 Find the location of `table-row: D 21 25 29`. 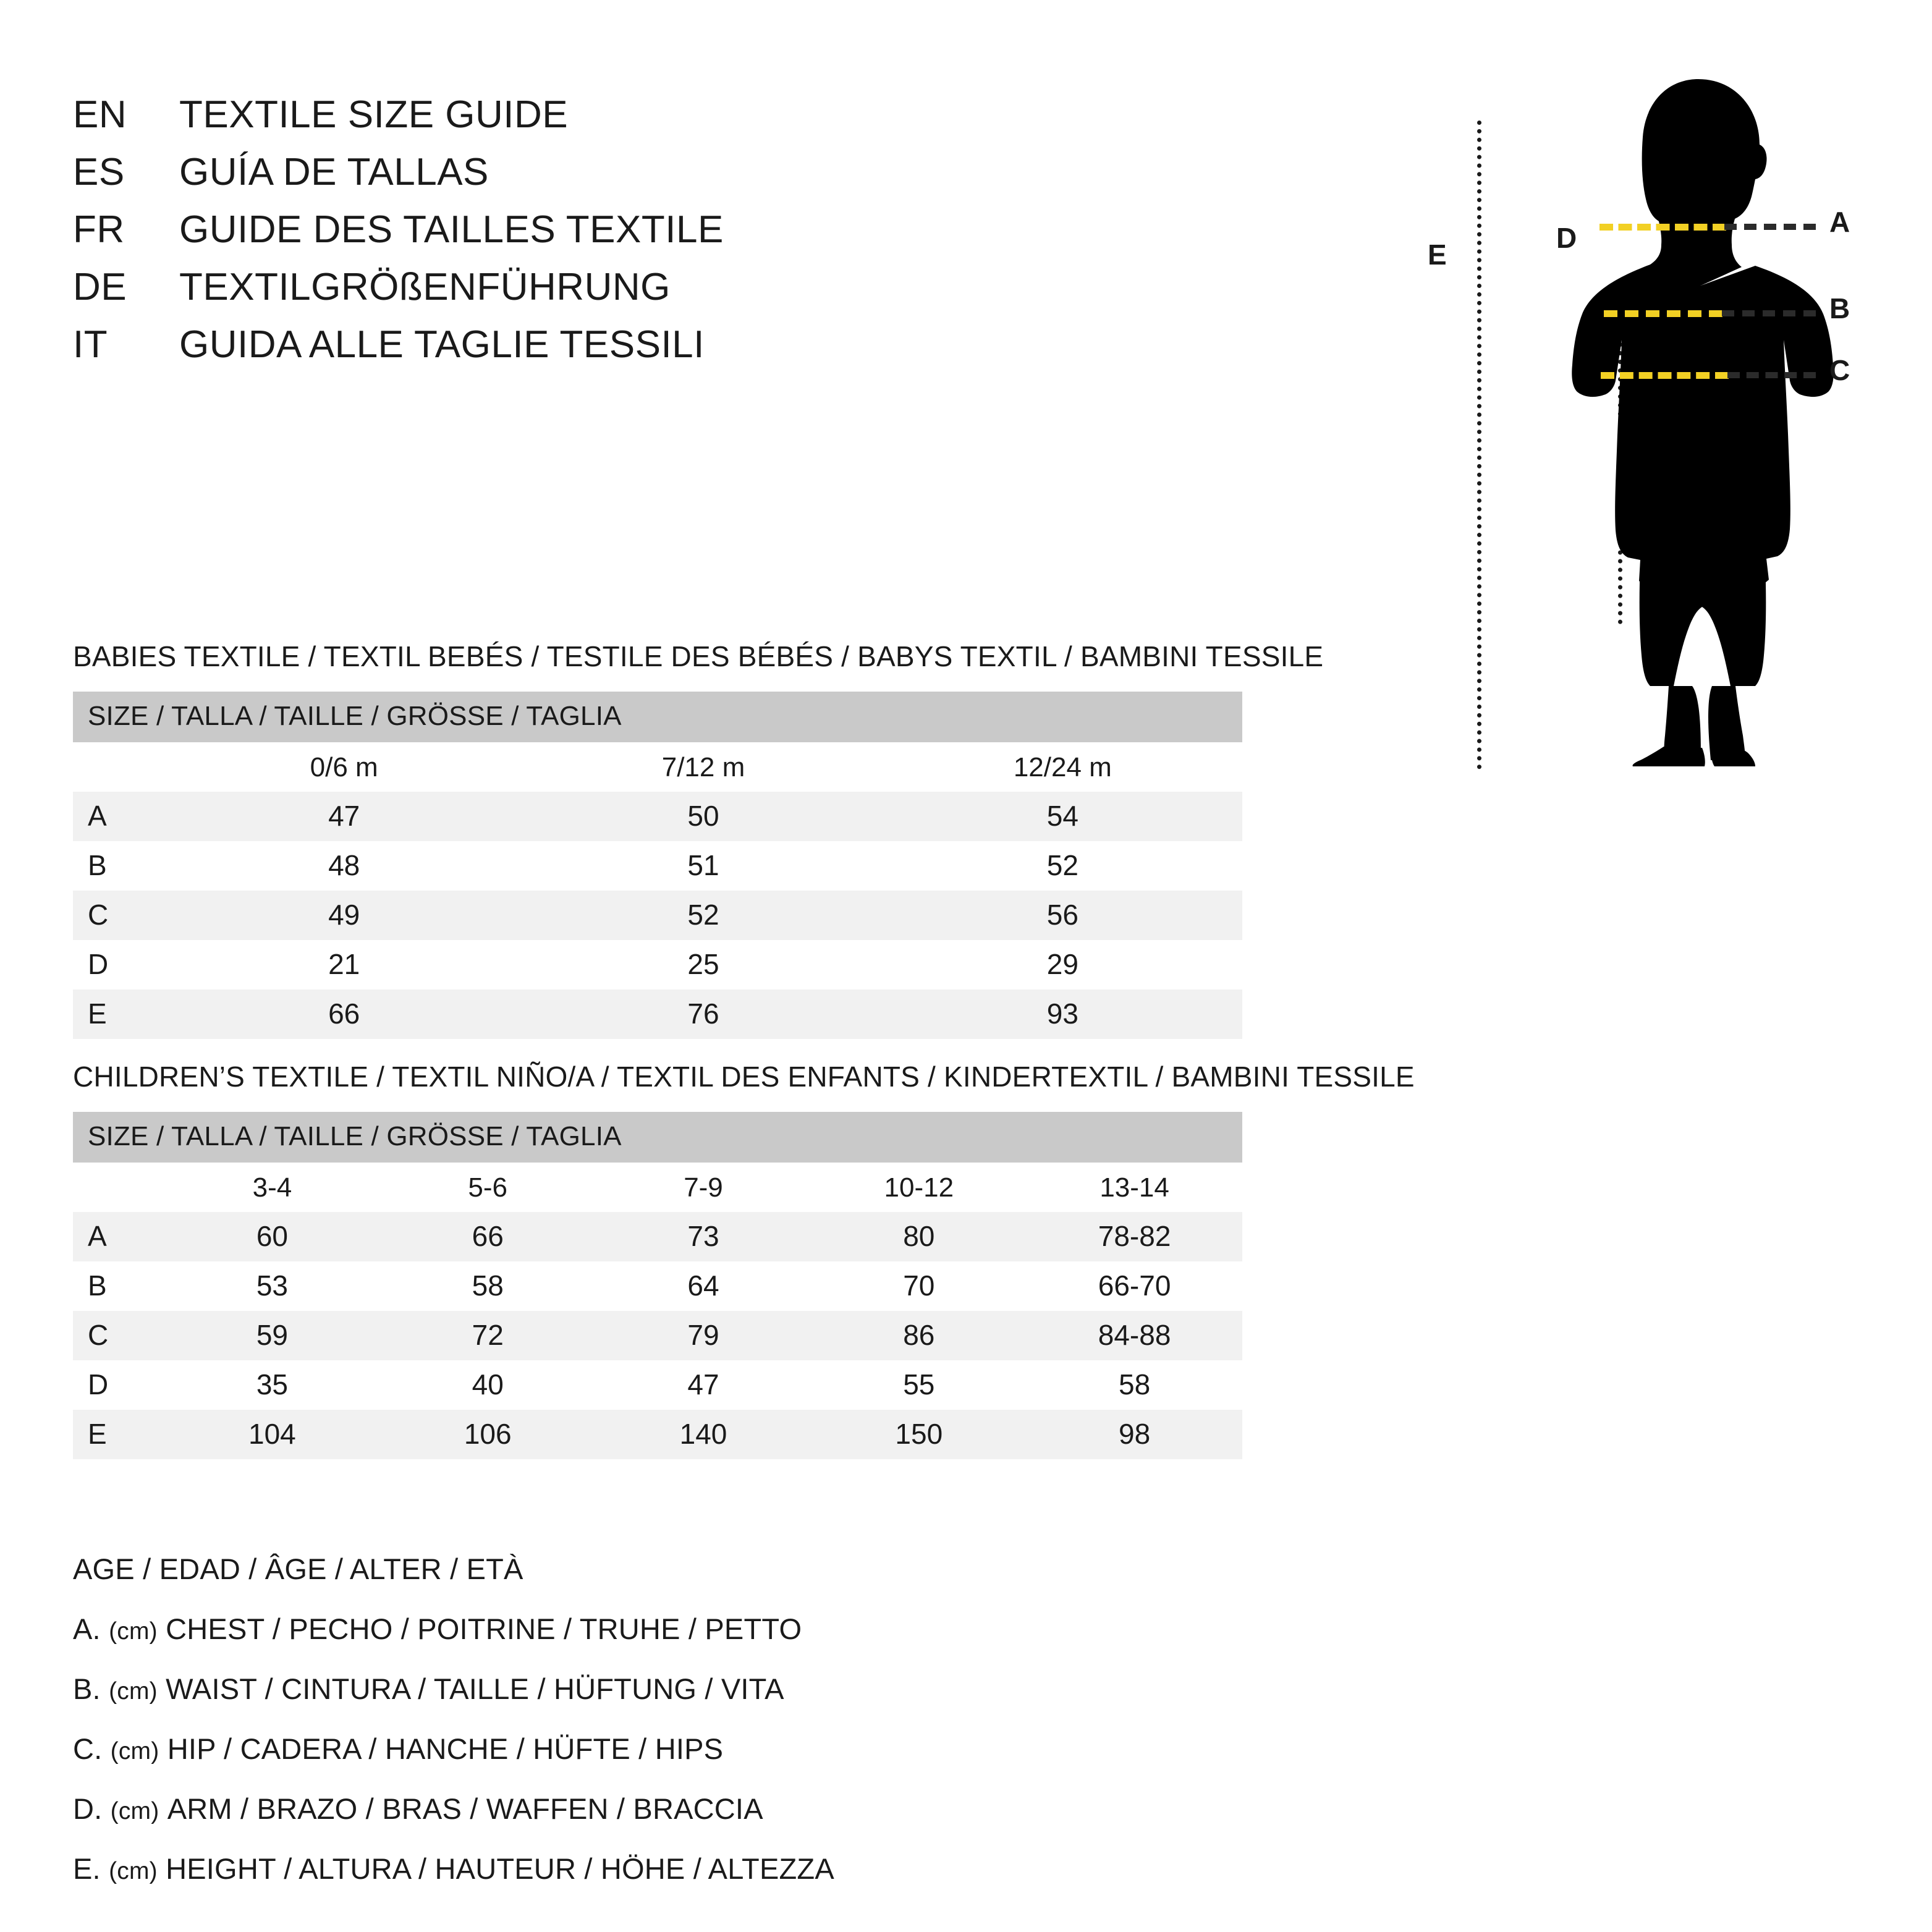

table-row: D 21 25 29 is located at coordinates (657, 964).